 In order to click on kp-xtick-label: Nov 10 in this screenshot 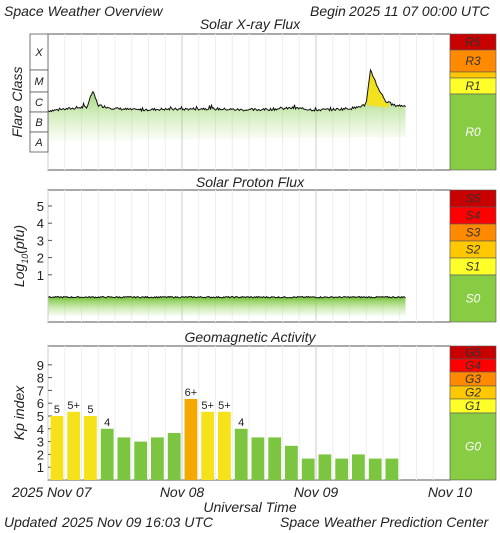, I will do `click(450, 492)`.